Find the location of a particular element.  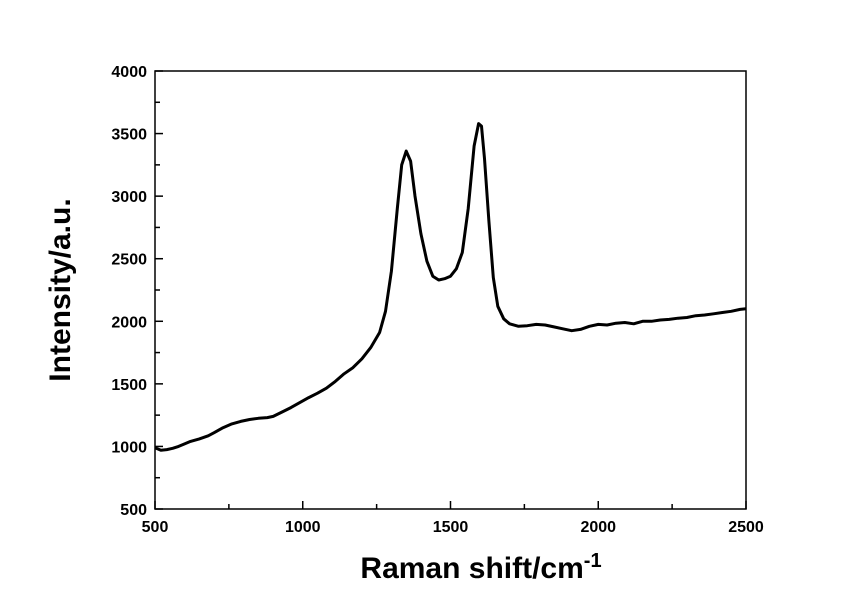

y-axis-title: Intensity/a.u. is located at coordinates (60, 289).